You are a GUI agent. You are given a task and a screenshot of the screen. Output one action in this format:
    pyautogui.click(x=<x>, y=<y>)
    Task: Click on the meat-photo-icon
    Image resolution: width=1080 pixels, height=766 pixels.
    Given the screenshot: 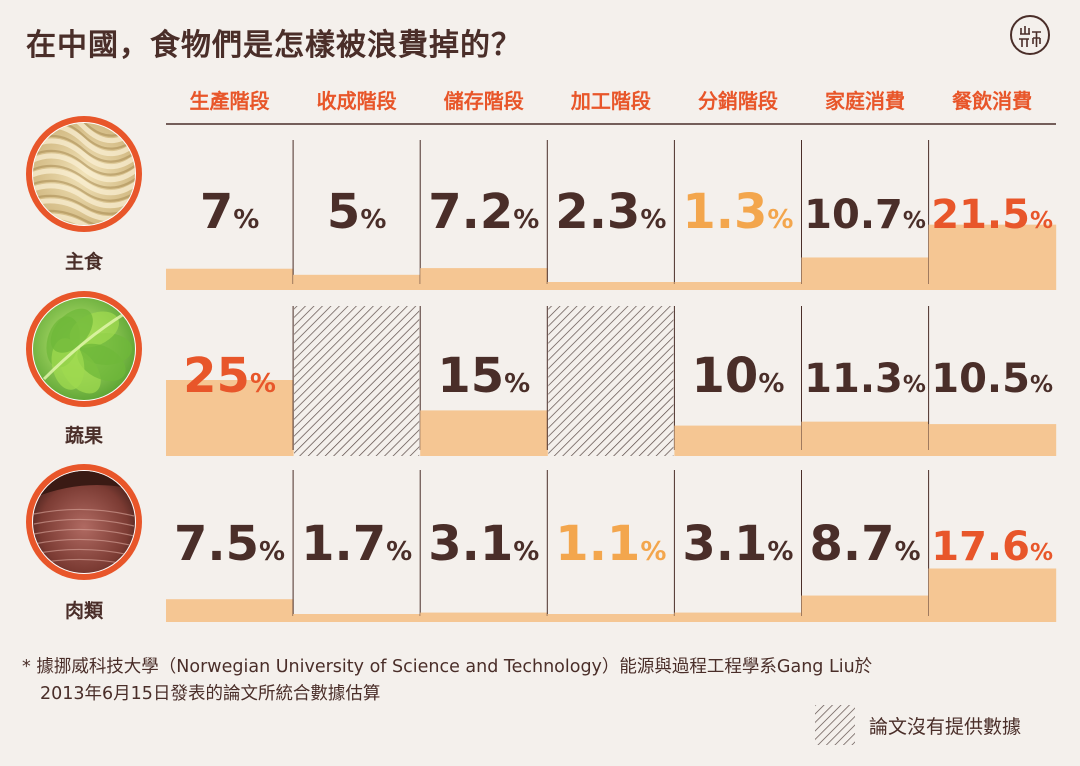 What is the action you would take?
    pyautogui.click(x=84, y=522)
    